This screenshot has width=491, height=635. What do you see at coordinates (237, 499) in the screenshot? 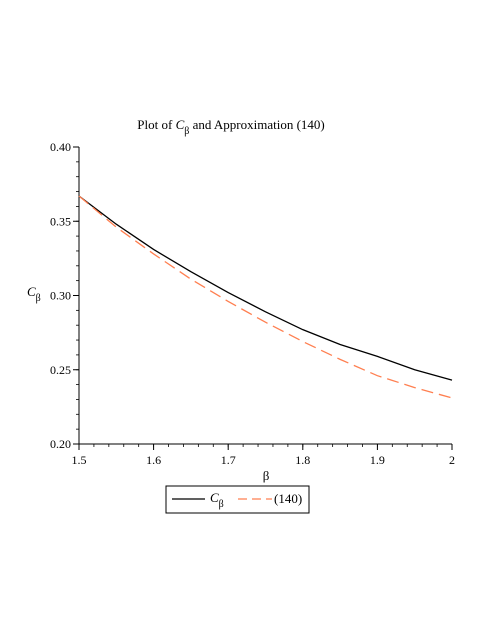
I see `legend: Cβ (140)` at bounding box center [237, 499].